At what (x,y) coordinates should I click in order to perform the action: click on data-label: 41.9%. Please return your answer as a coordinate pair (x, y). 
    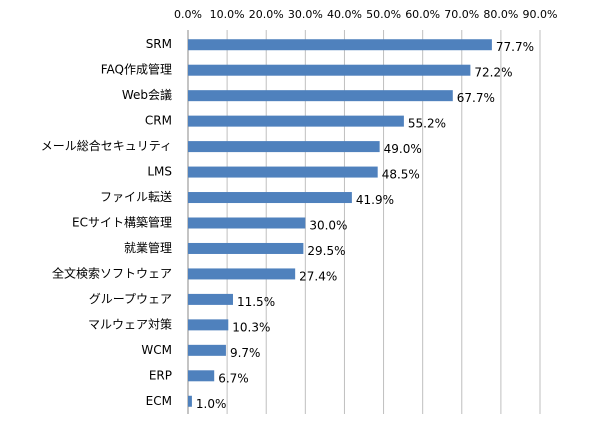
    Looking at the image, I should click on (375, 200).